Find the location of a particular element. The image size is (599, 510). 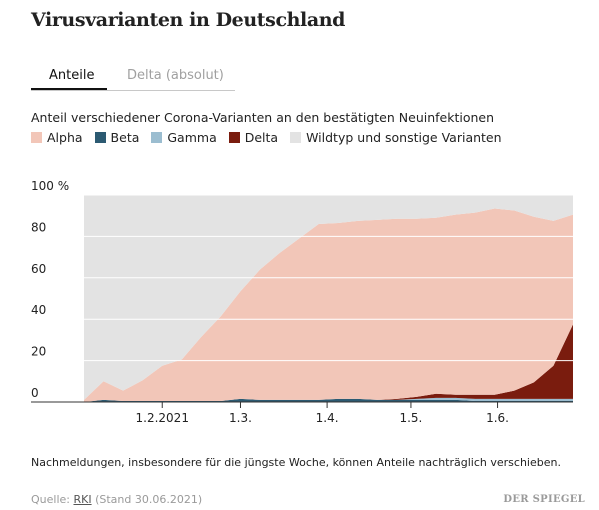

legend-item-beta: Beta is located at coordinates (117, 137).